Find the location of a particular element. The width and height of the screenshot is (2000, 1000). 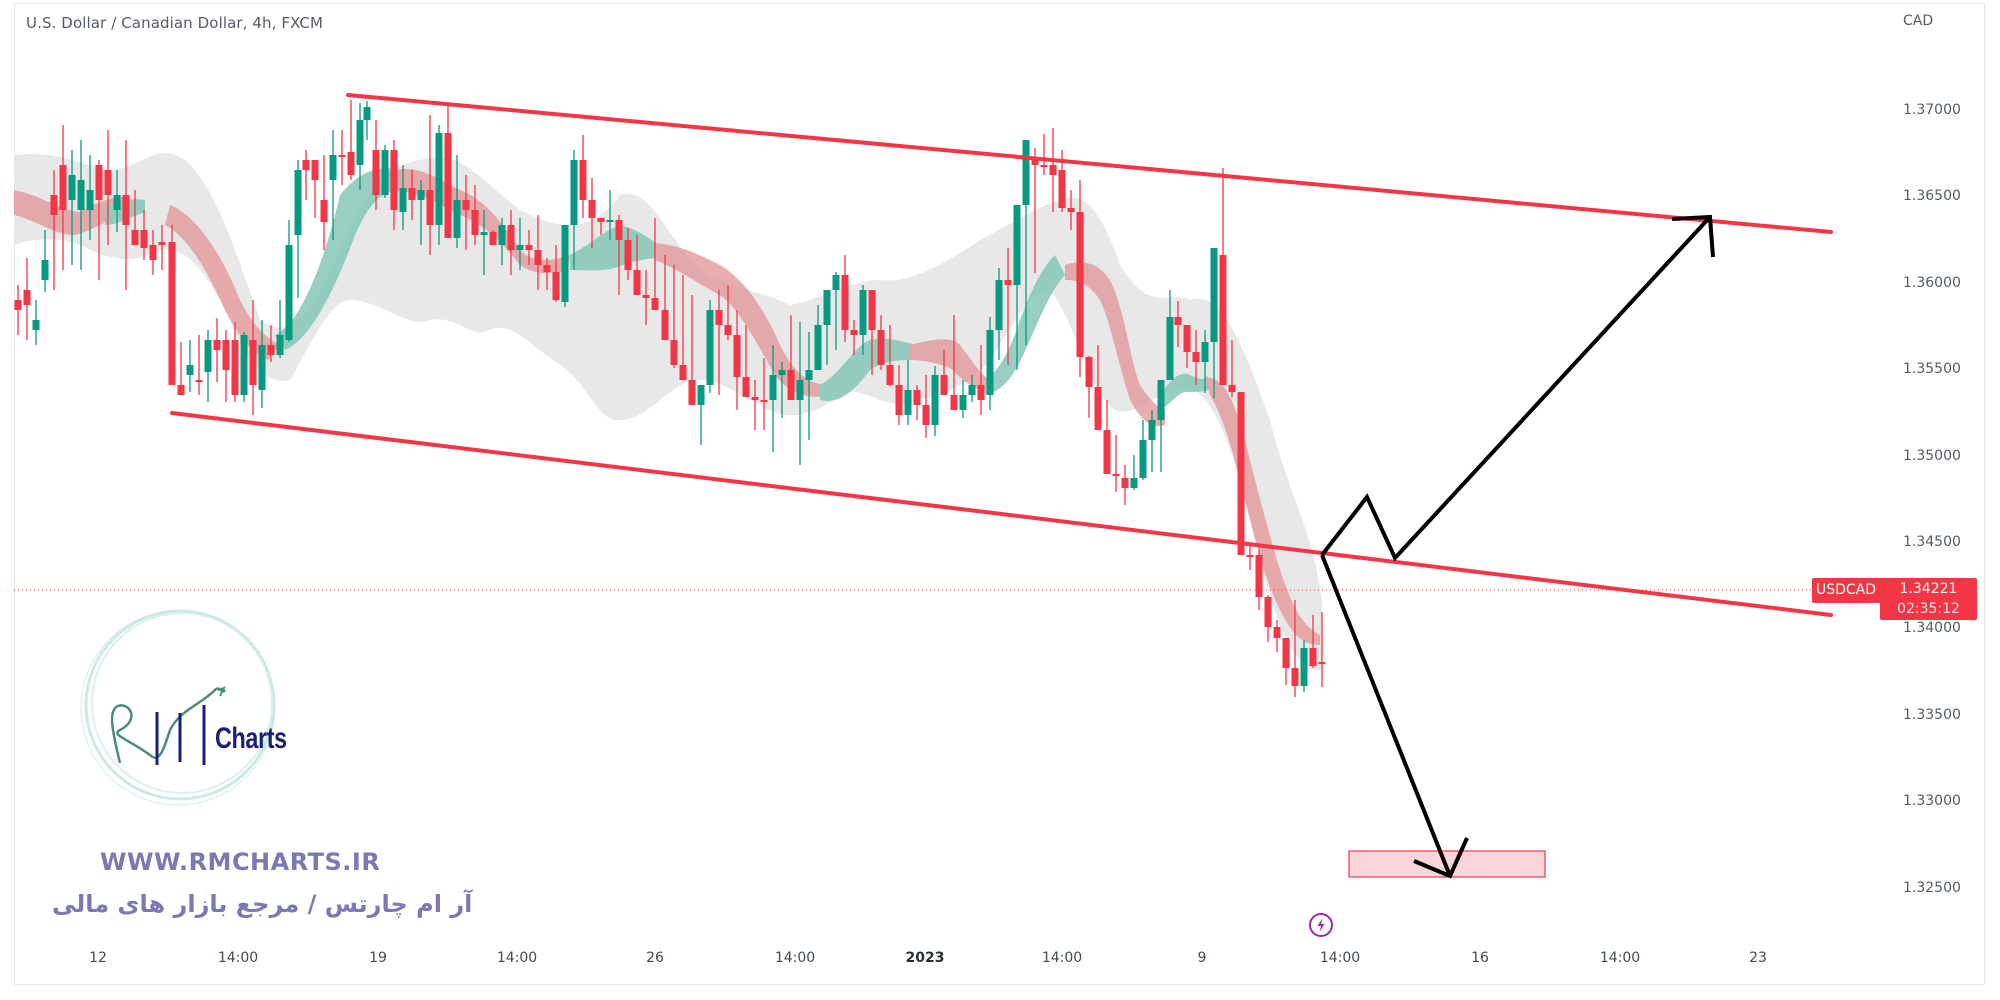

rmcharts-logo-icon is located at coordinates (178, 707).